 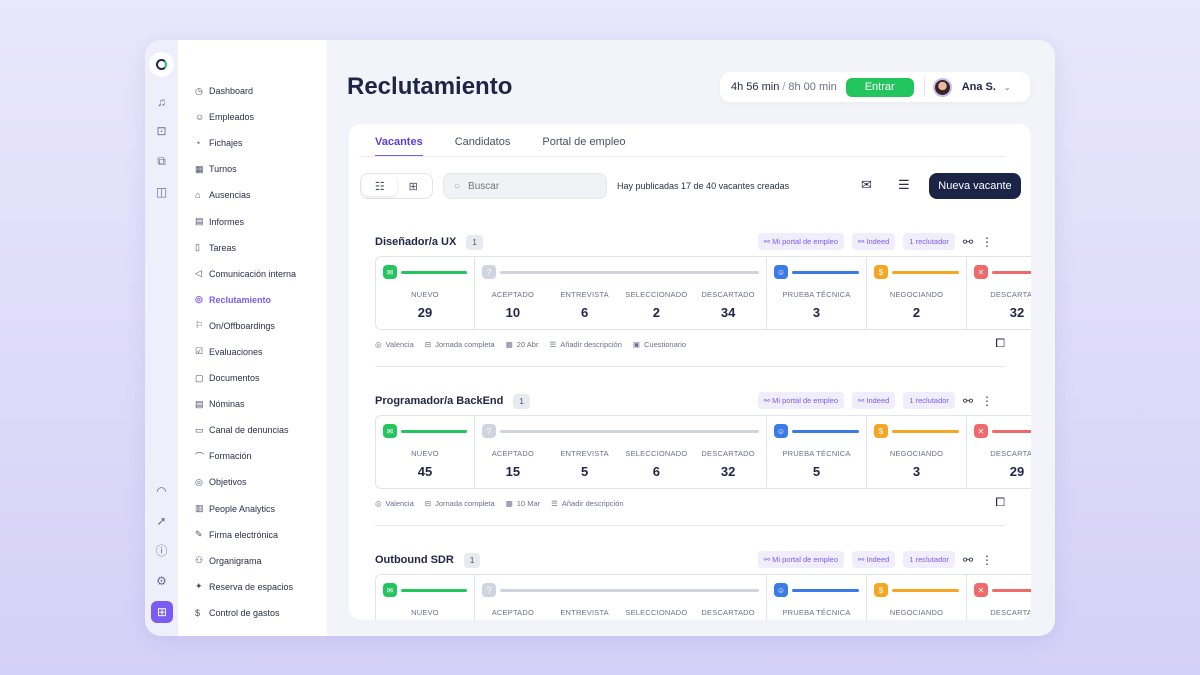 I want to click on apps-icon: ⊞, so click(x=162, y=612).